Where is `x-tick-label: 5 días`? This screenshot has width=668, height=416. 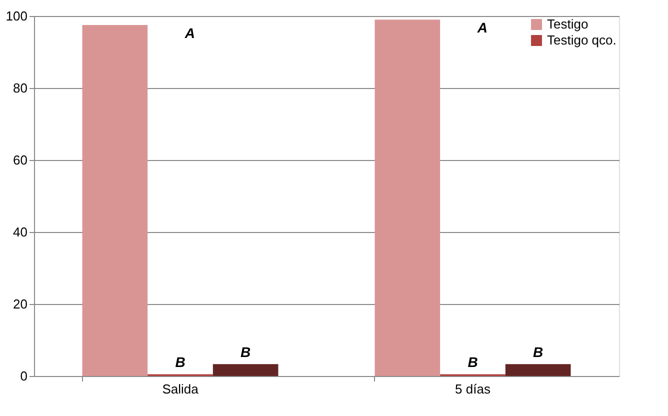
x-tick-label: 5 días is located at coordinates (473, 389).